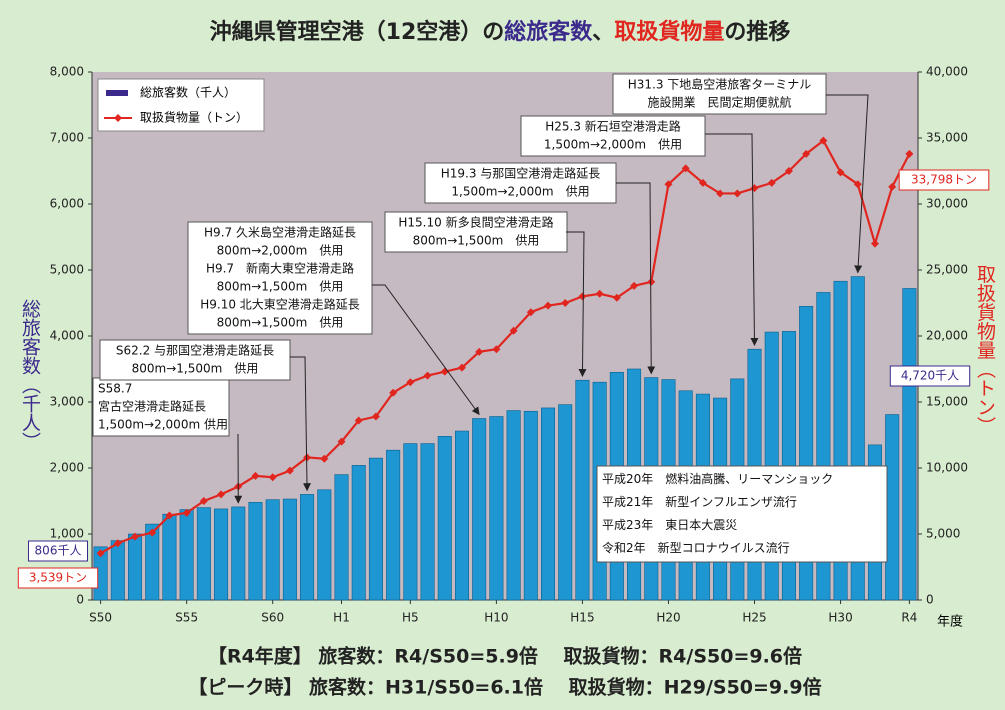 This screenshot has width=1005, height=710. I want to click on y2-tick-label: 0, so click(930, 600).